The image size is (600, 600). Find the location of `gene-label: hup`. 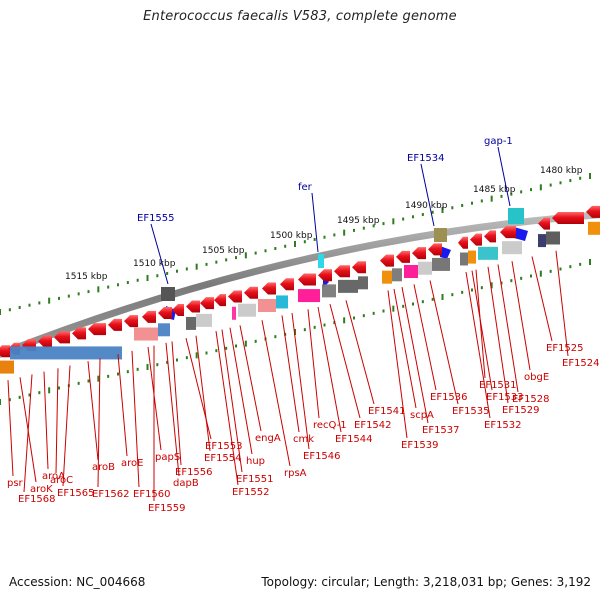

gene-label: hup is located at coordinates (255, 461).